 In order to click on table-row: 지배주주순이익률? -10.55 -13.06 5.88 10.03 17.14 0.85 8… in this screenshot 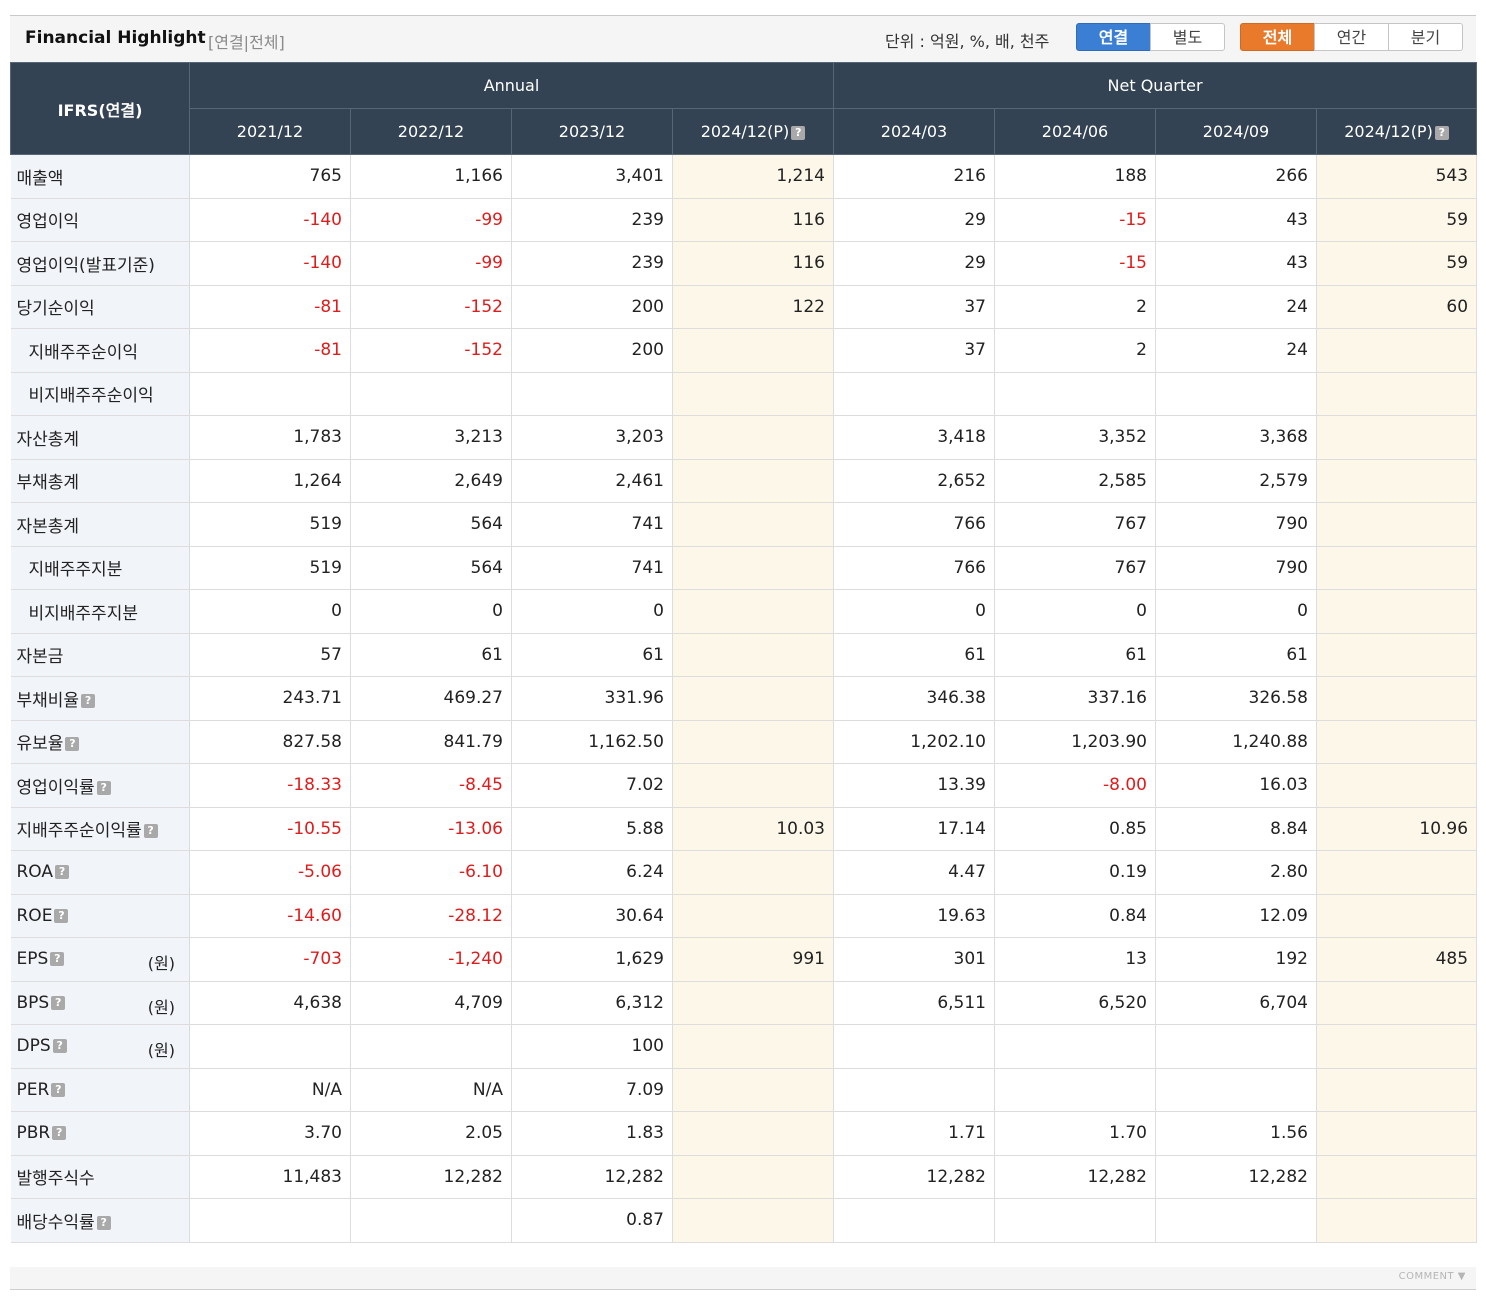, I will do `click(744, 829)`.